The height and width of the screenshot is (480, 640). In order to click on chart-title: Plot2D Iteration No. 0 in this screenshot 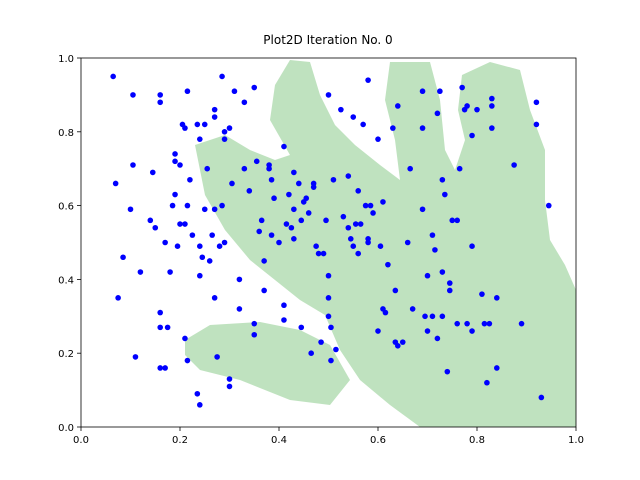, I will do `click(327, 40)`.